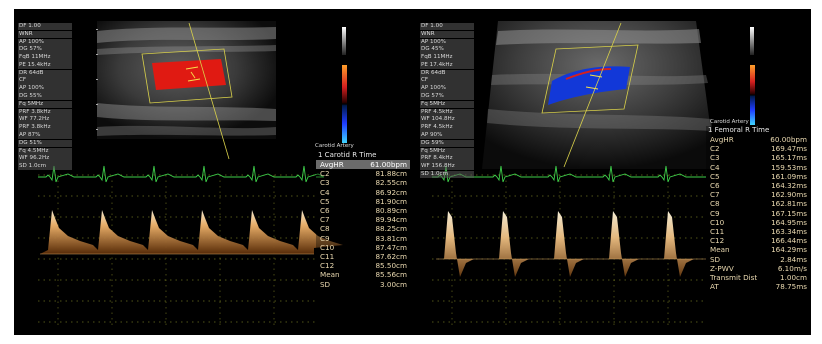 This screenshot has width=822, height=344. What do you see at coordinates (363, 192) in the screenshot?
I see `left-measurement-row: C4 86.92cm` at bounding box center [363, 192].